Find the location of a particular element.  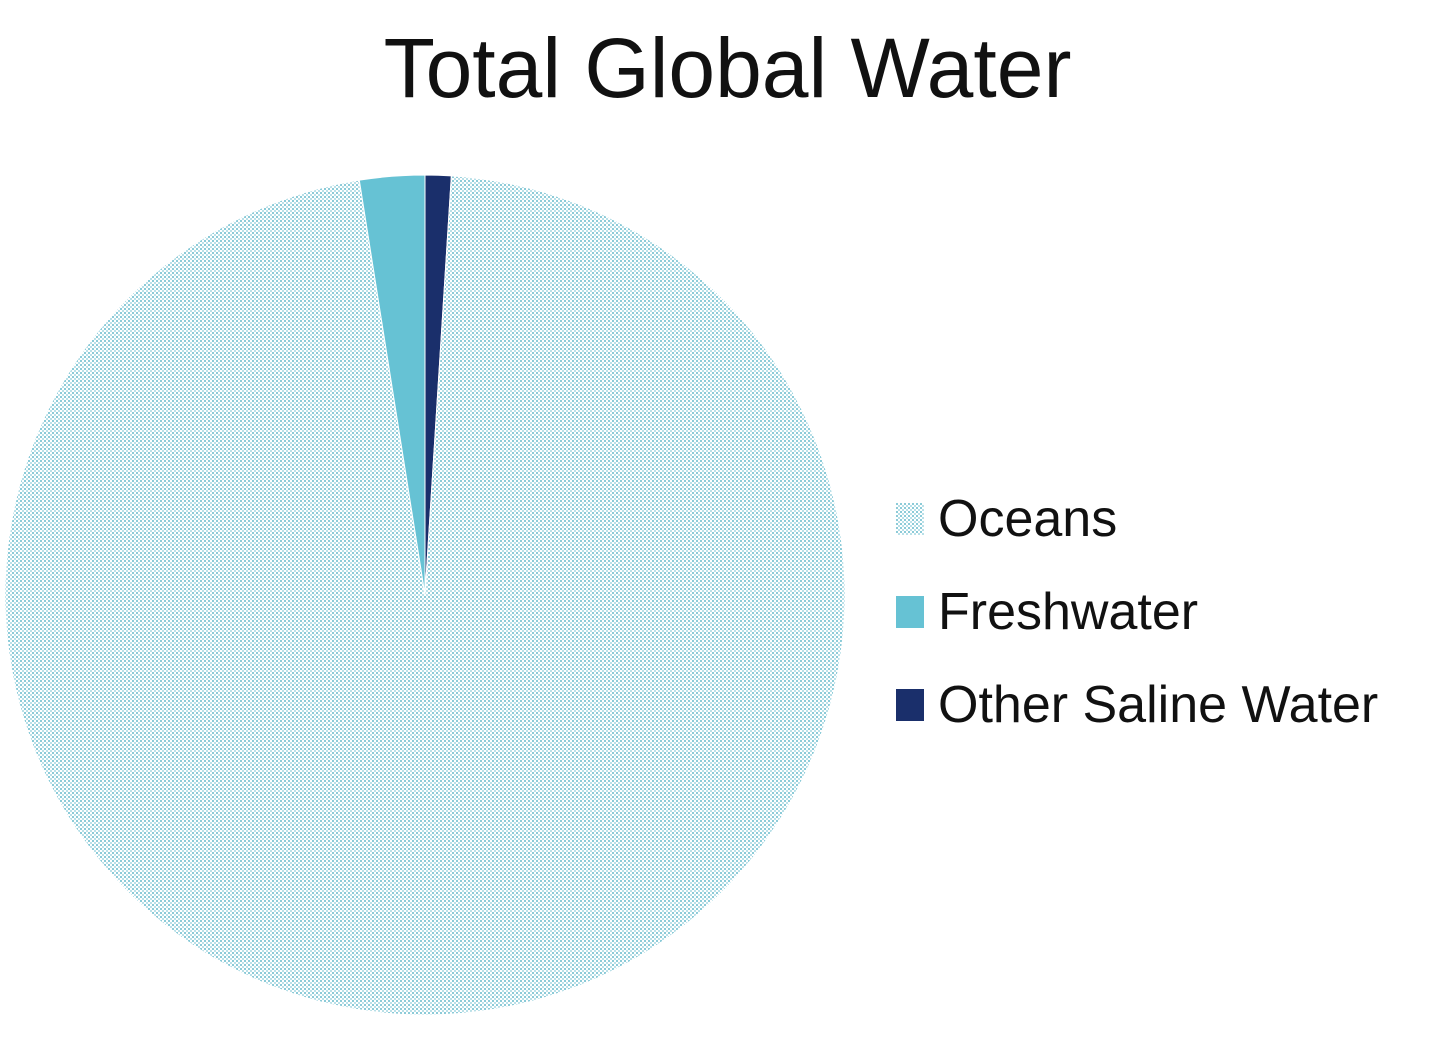

chart-title: Total Global Water is located at coordinates (727, 68).